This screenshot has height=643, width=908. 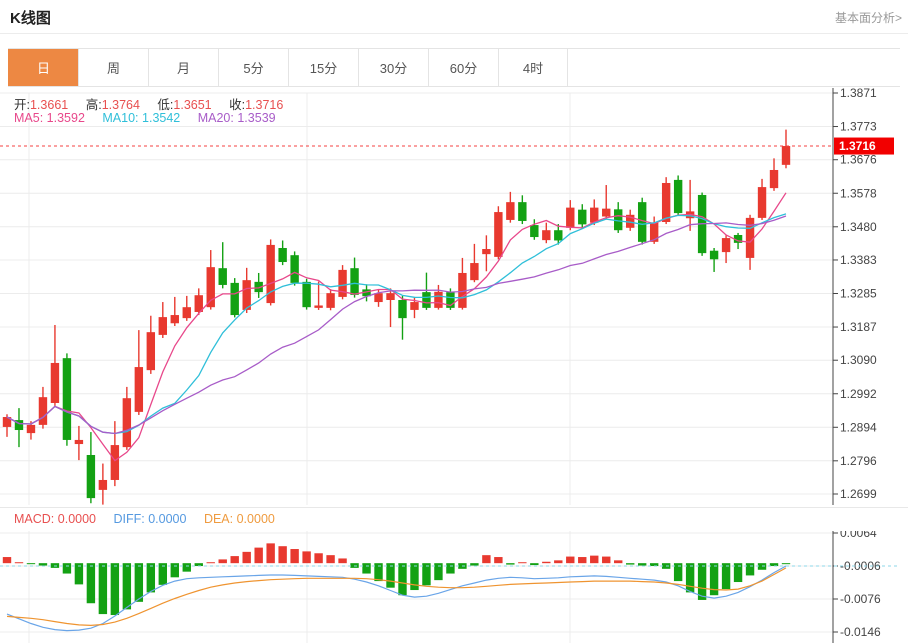 I want to click on high-value: 1.3764, so click(x=120, y=105).